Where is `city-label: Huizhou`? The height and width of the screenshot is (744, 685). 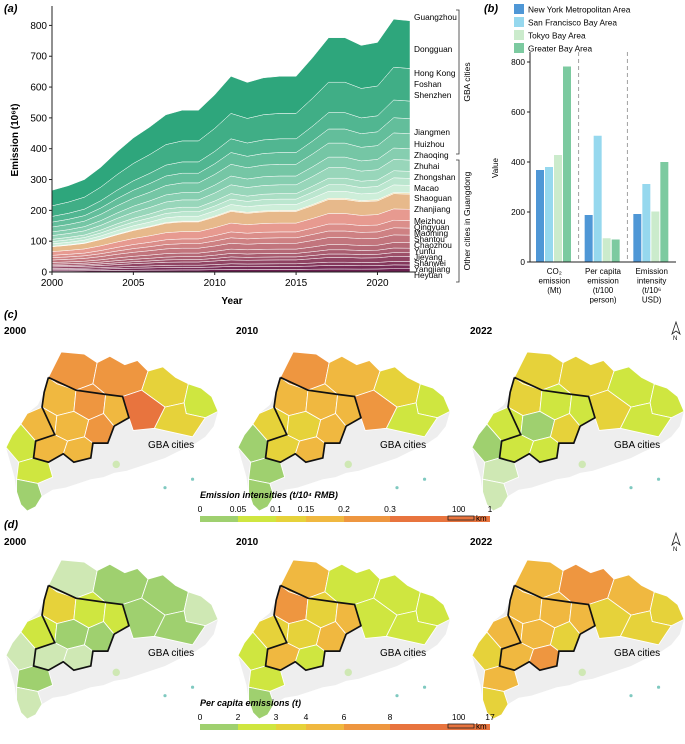
city-label: Huizhou is located at coordinates (429, 144).